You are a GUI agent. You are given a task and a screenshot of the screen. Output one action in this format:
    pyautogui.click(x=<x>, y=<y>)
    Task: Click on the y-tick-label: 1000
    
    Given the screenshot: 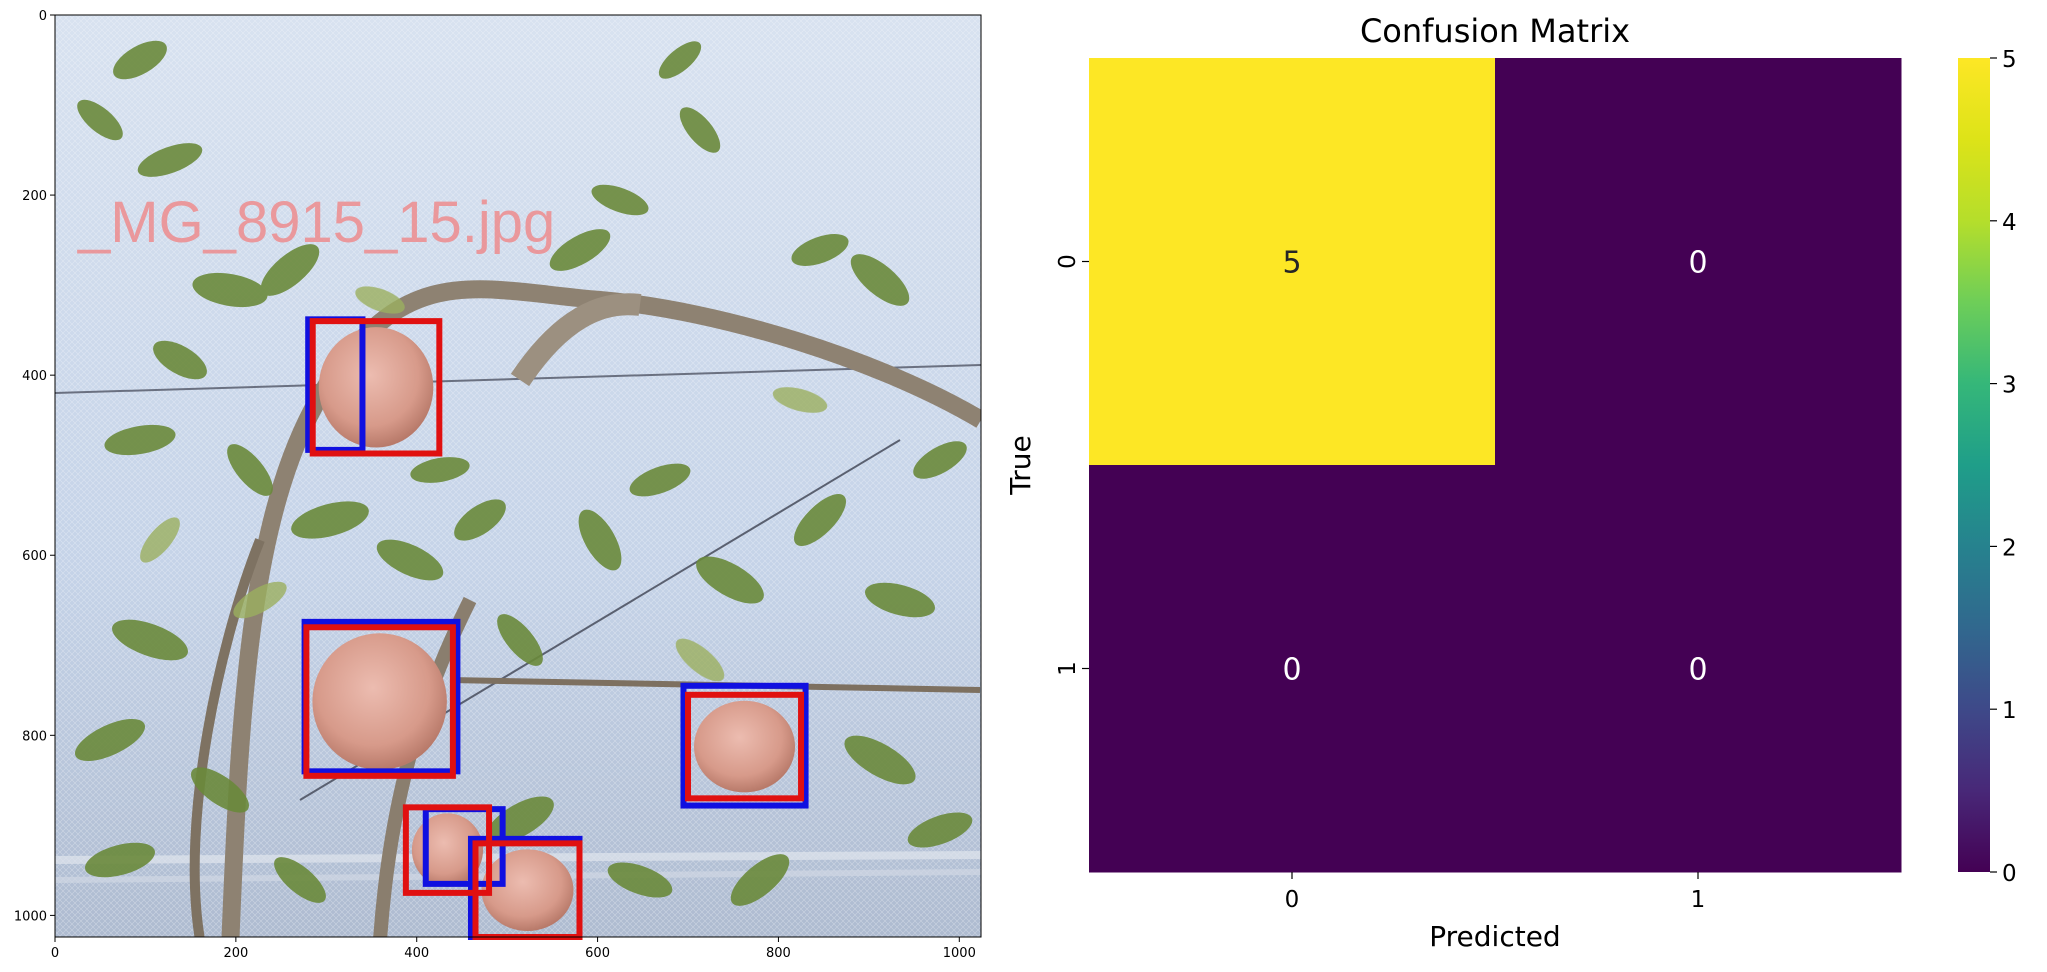 What is the action you would take?
    pyautogui.click(x=30, y=916)
    